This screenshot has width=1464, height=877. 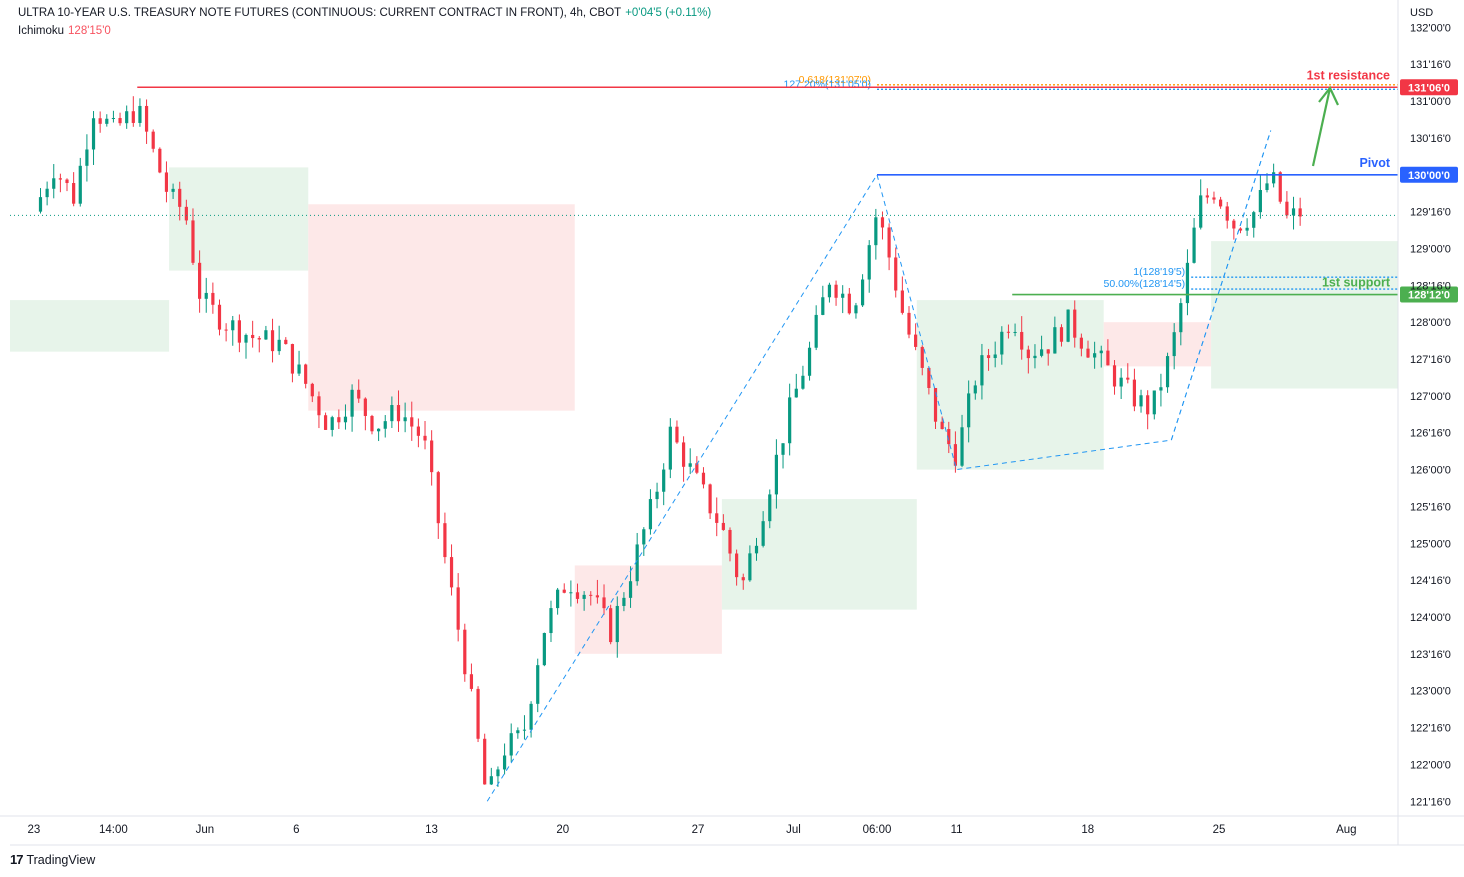 I want to click on level-price-label-2: 128'12'0, so click(x=1429, y=296).